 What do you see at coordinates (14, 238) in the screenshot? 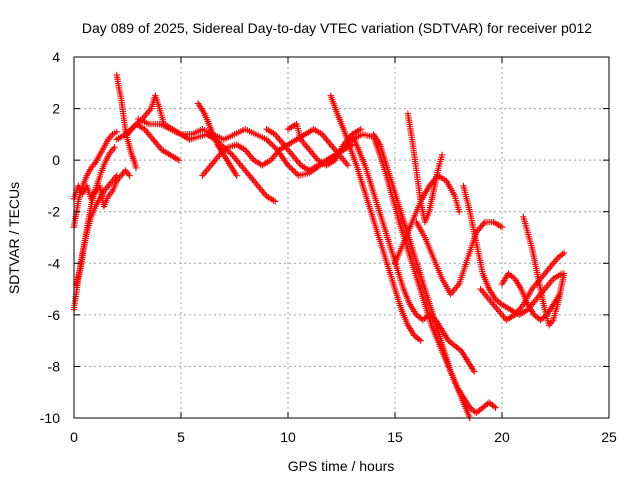
I see `y-axis-label: SDTVAR / TECUs` at bounding box center [14, 238].